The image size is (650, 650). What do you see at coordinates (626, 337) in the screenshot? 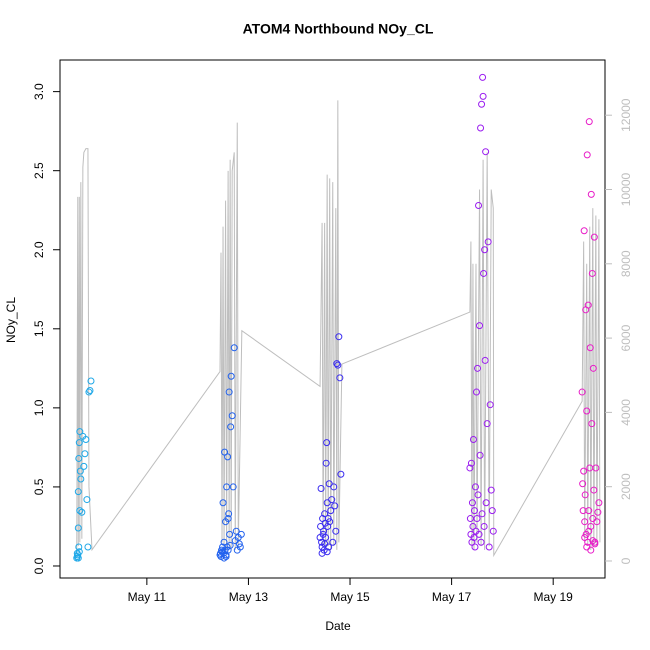
I see `y2-tick-label: 6000` at bounding box center [626, 337].